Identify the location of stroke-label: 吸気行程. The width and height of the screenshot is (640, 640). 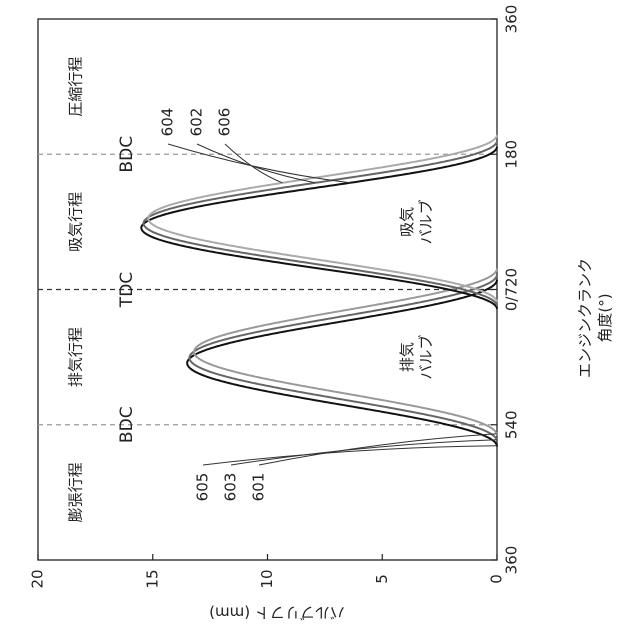
(76, 222).